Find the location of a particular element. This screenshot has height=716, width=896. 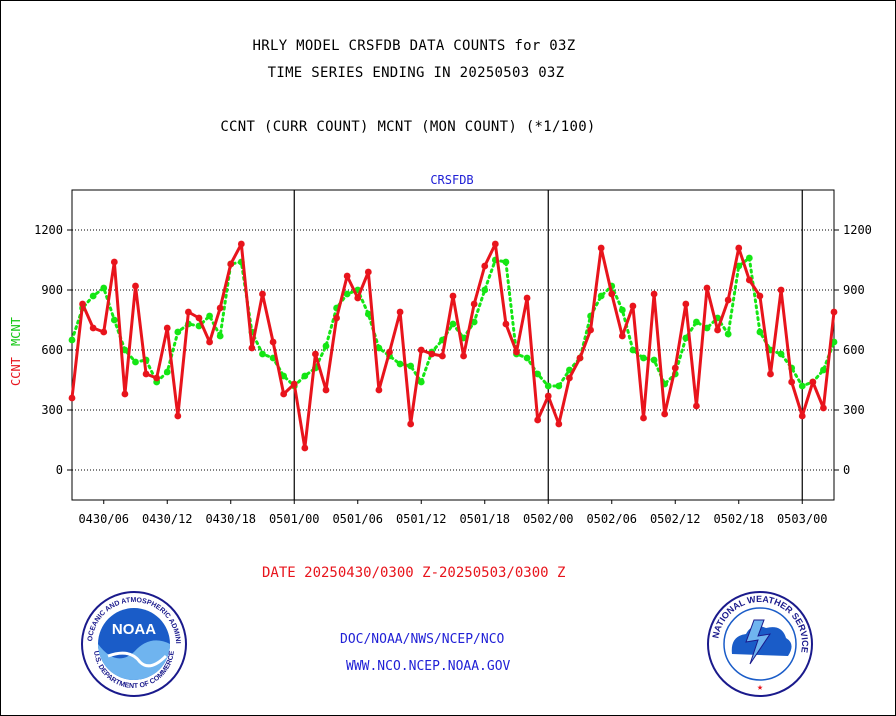

x-tick-label: 0501/00 is located at coordinates (294, 519).